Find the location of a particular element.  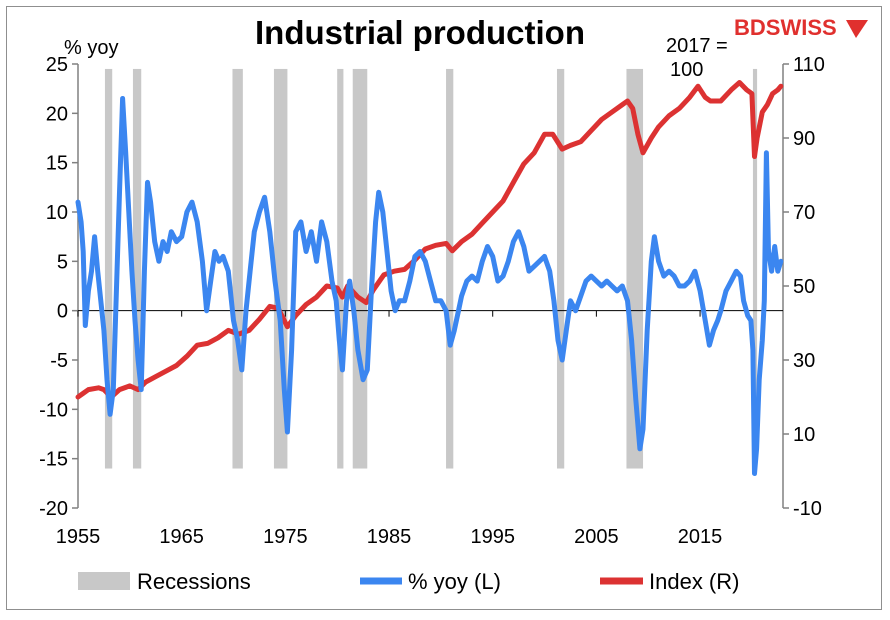

right-axis-label-line1: 2017 = is located at coordinates (697, 46).